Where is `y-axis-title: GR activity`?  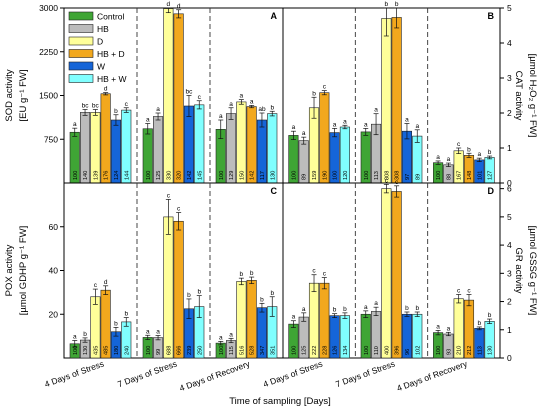 y-axis-title: GR activity is located at coordinates (518, 271).